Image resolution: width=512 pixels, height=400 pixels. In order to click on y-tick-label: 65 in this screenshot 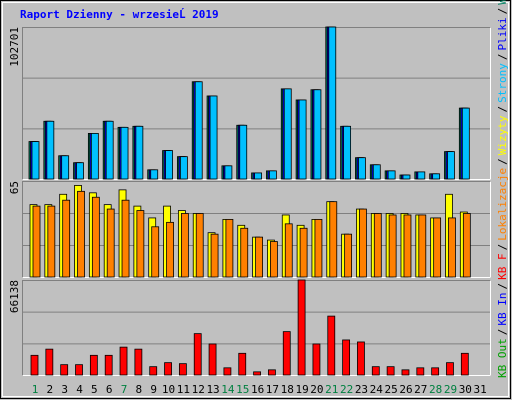, I will do `click(14, 187)`.